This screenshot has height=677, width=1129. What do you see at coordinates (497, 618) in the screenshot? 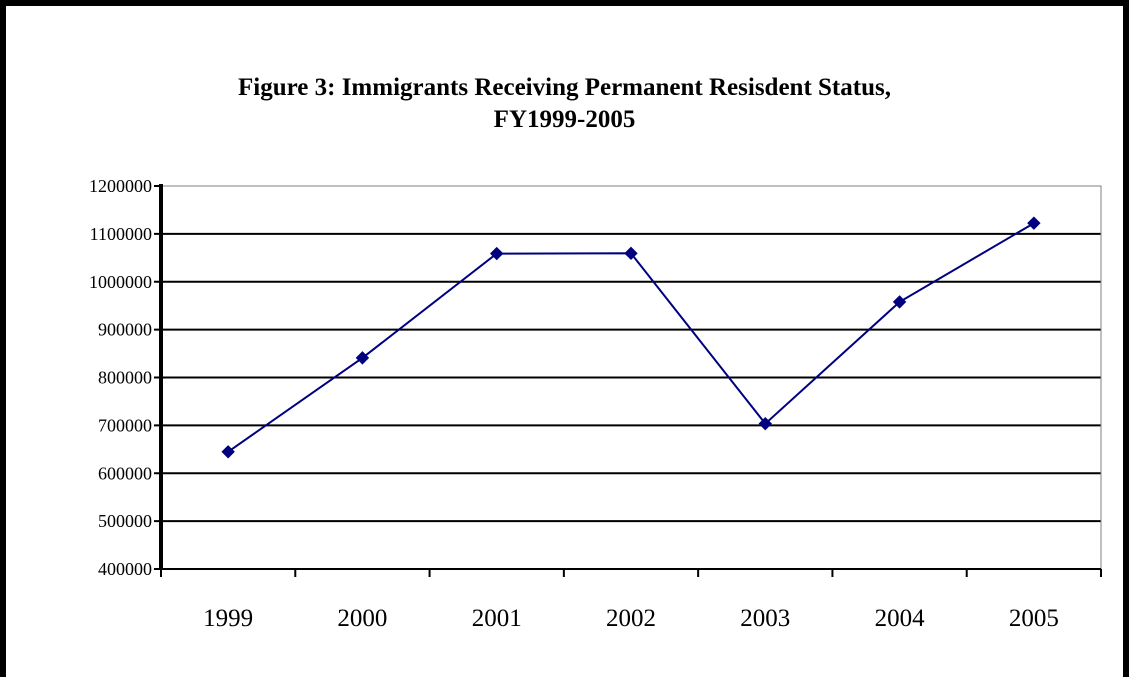
I see `x-tick-label: 2001` at bounding box center [497, 618].